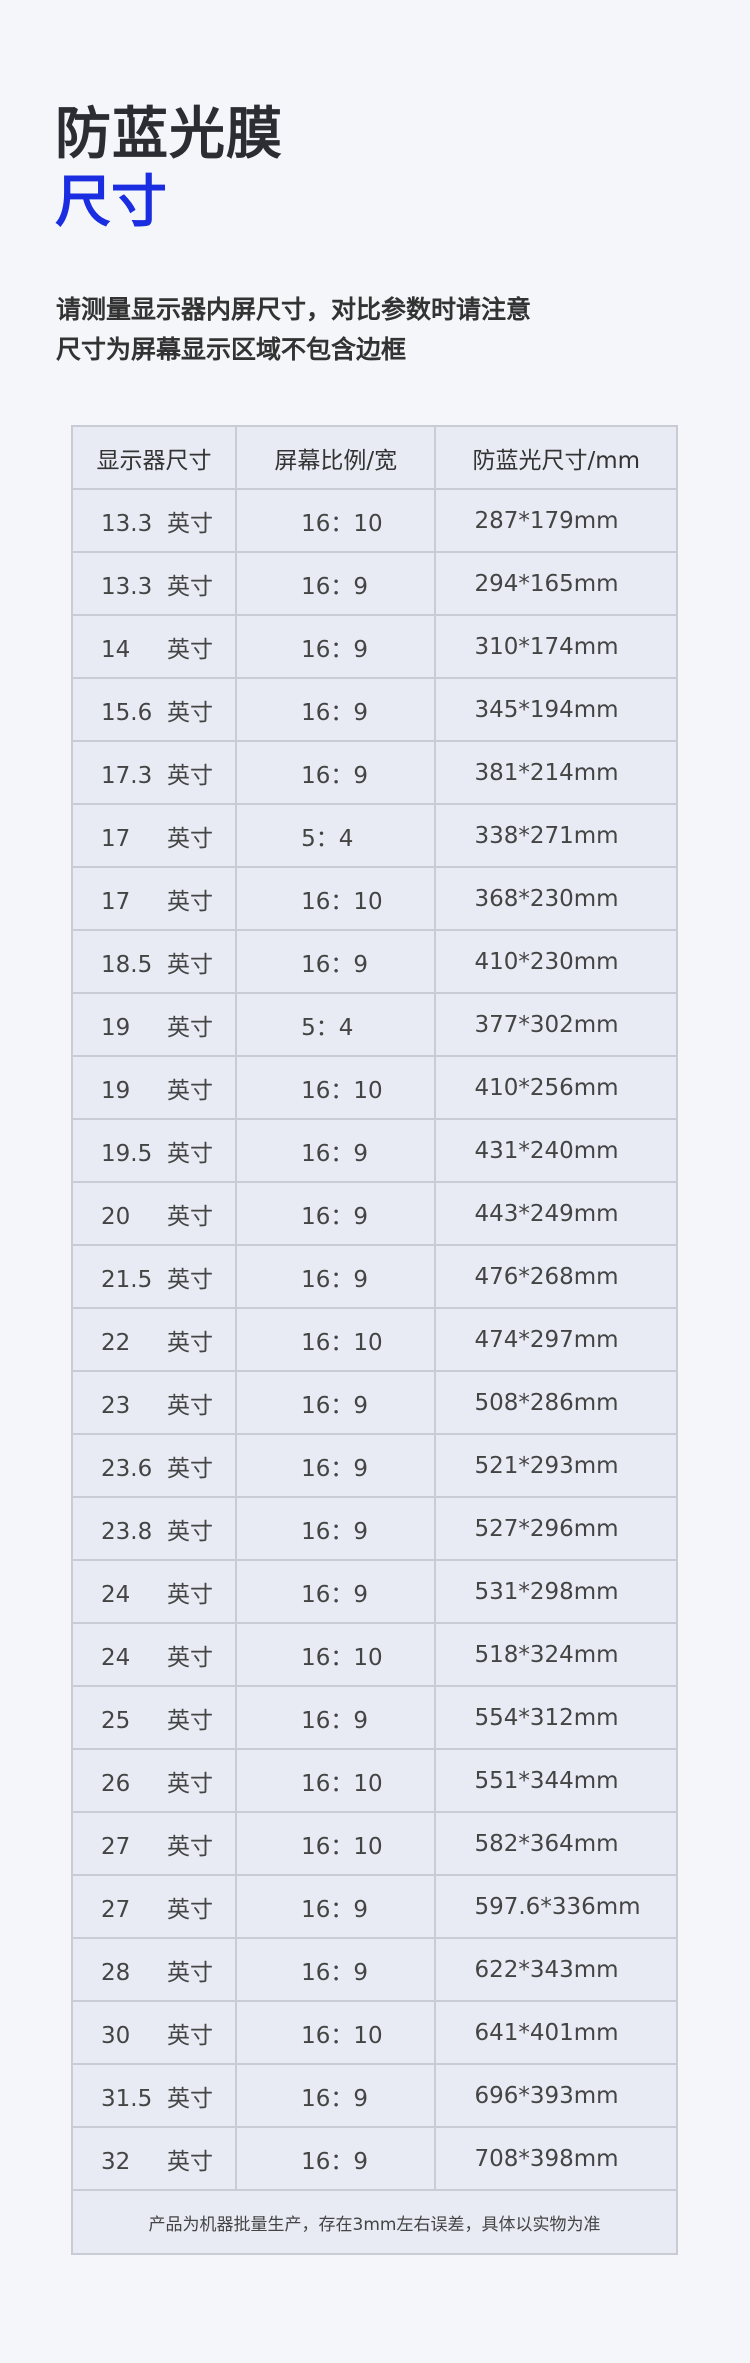  Describe the element at coordinates (294, 309) in the screenshot. I see `description-line-1: 请测量显示器内屏尺寸，对比参数时请注意` at that location.